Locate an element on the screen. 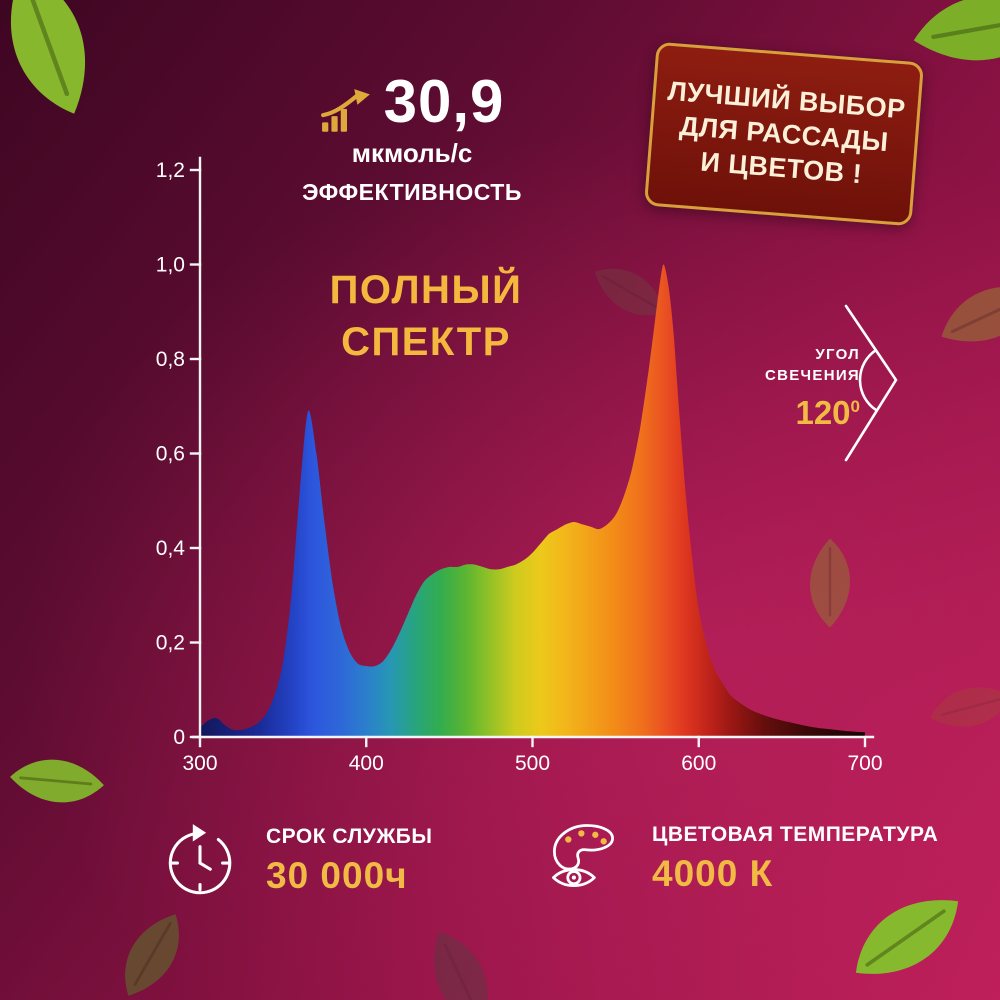 Image resolution: width=1000 pixels, height=1000 pixels. efficiency-value-row: 30,9 is located at coordinates (412, 104).